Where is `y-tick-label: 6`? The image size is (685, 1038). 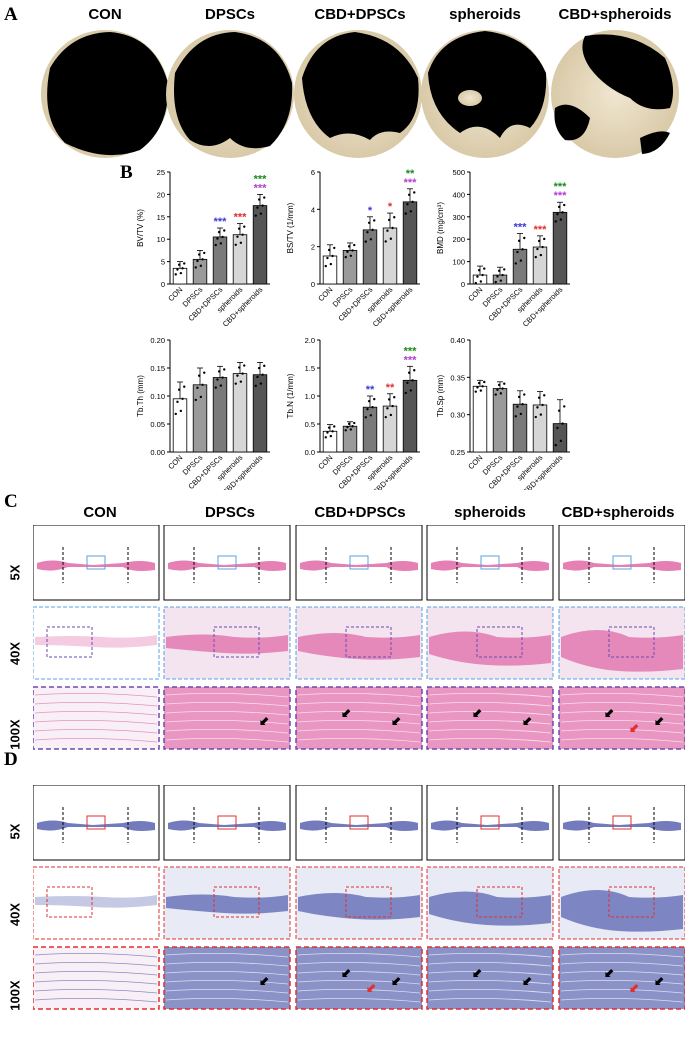
y-tick-label: 6 is located at coordinates (313, 172).